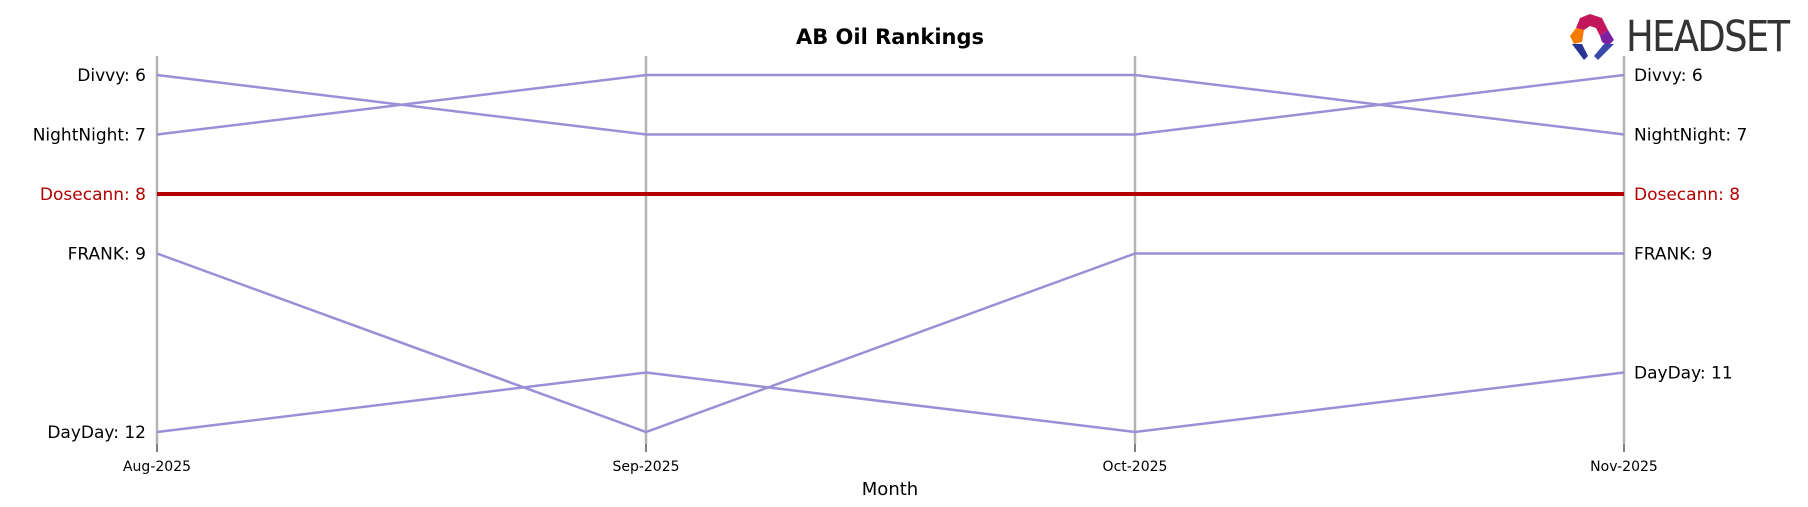 This screenshot has height=507, width=1808. I want to click on right-rank-label-2: Dosecann: 8, so click(1687, 195).